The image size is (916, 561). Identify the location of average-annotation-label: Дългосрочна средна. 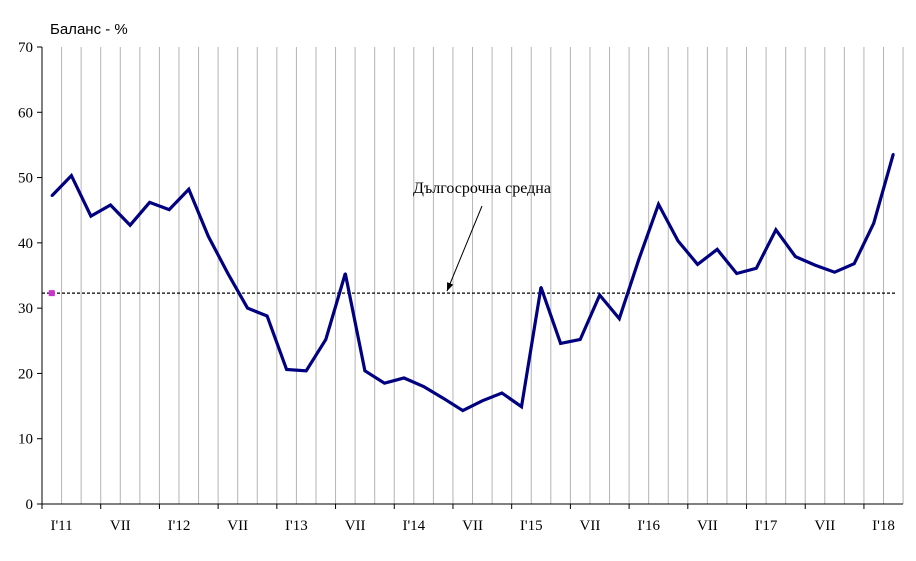
(482, 188).